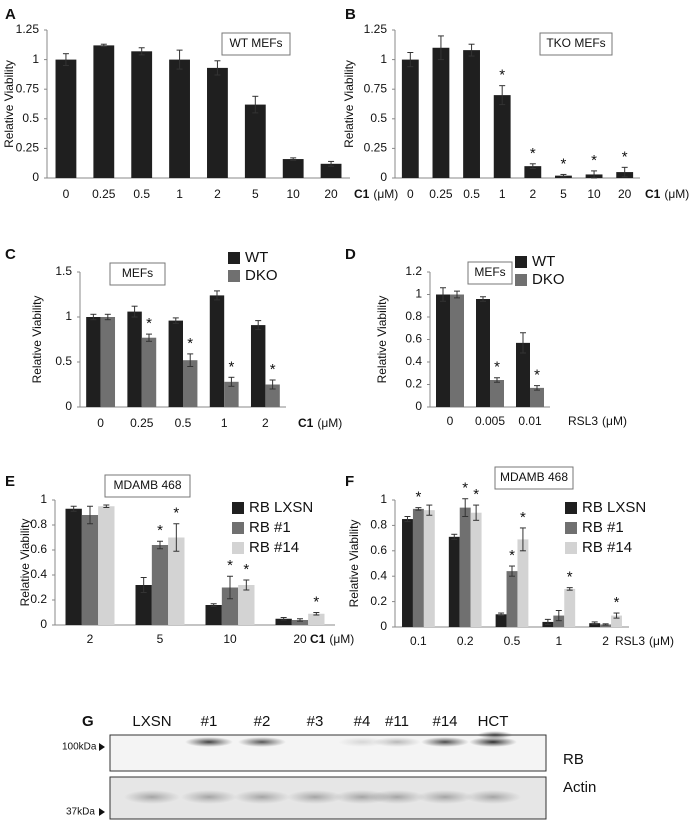  Describe the element at coordinates (465, 641) in the screenshot. I see `x-tick-label: 0.2` at that location.